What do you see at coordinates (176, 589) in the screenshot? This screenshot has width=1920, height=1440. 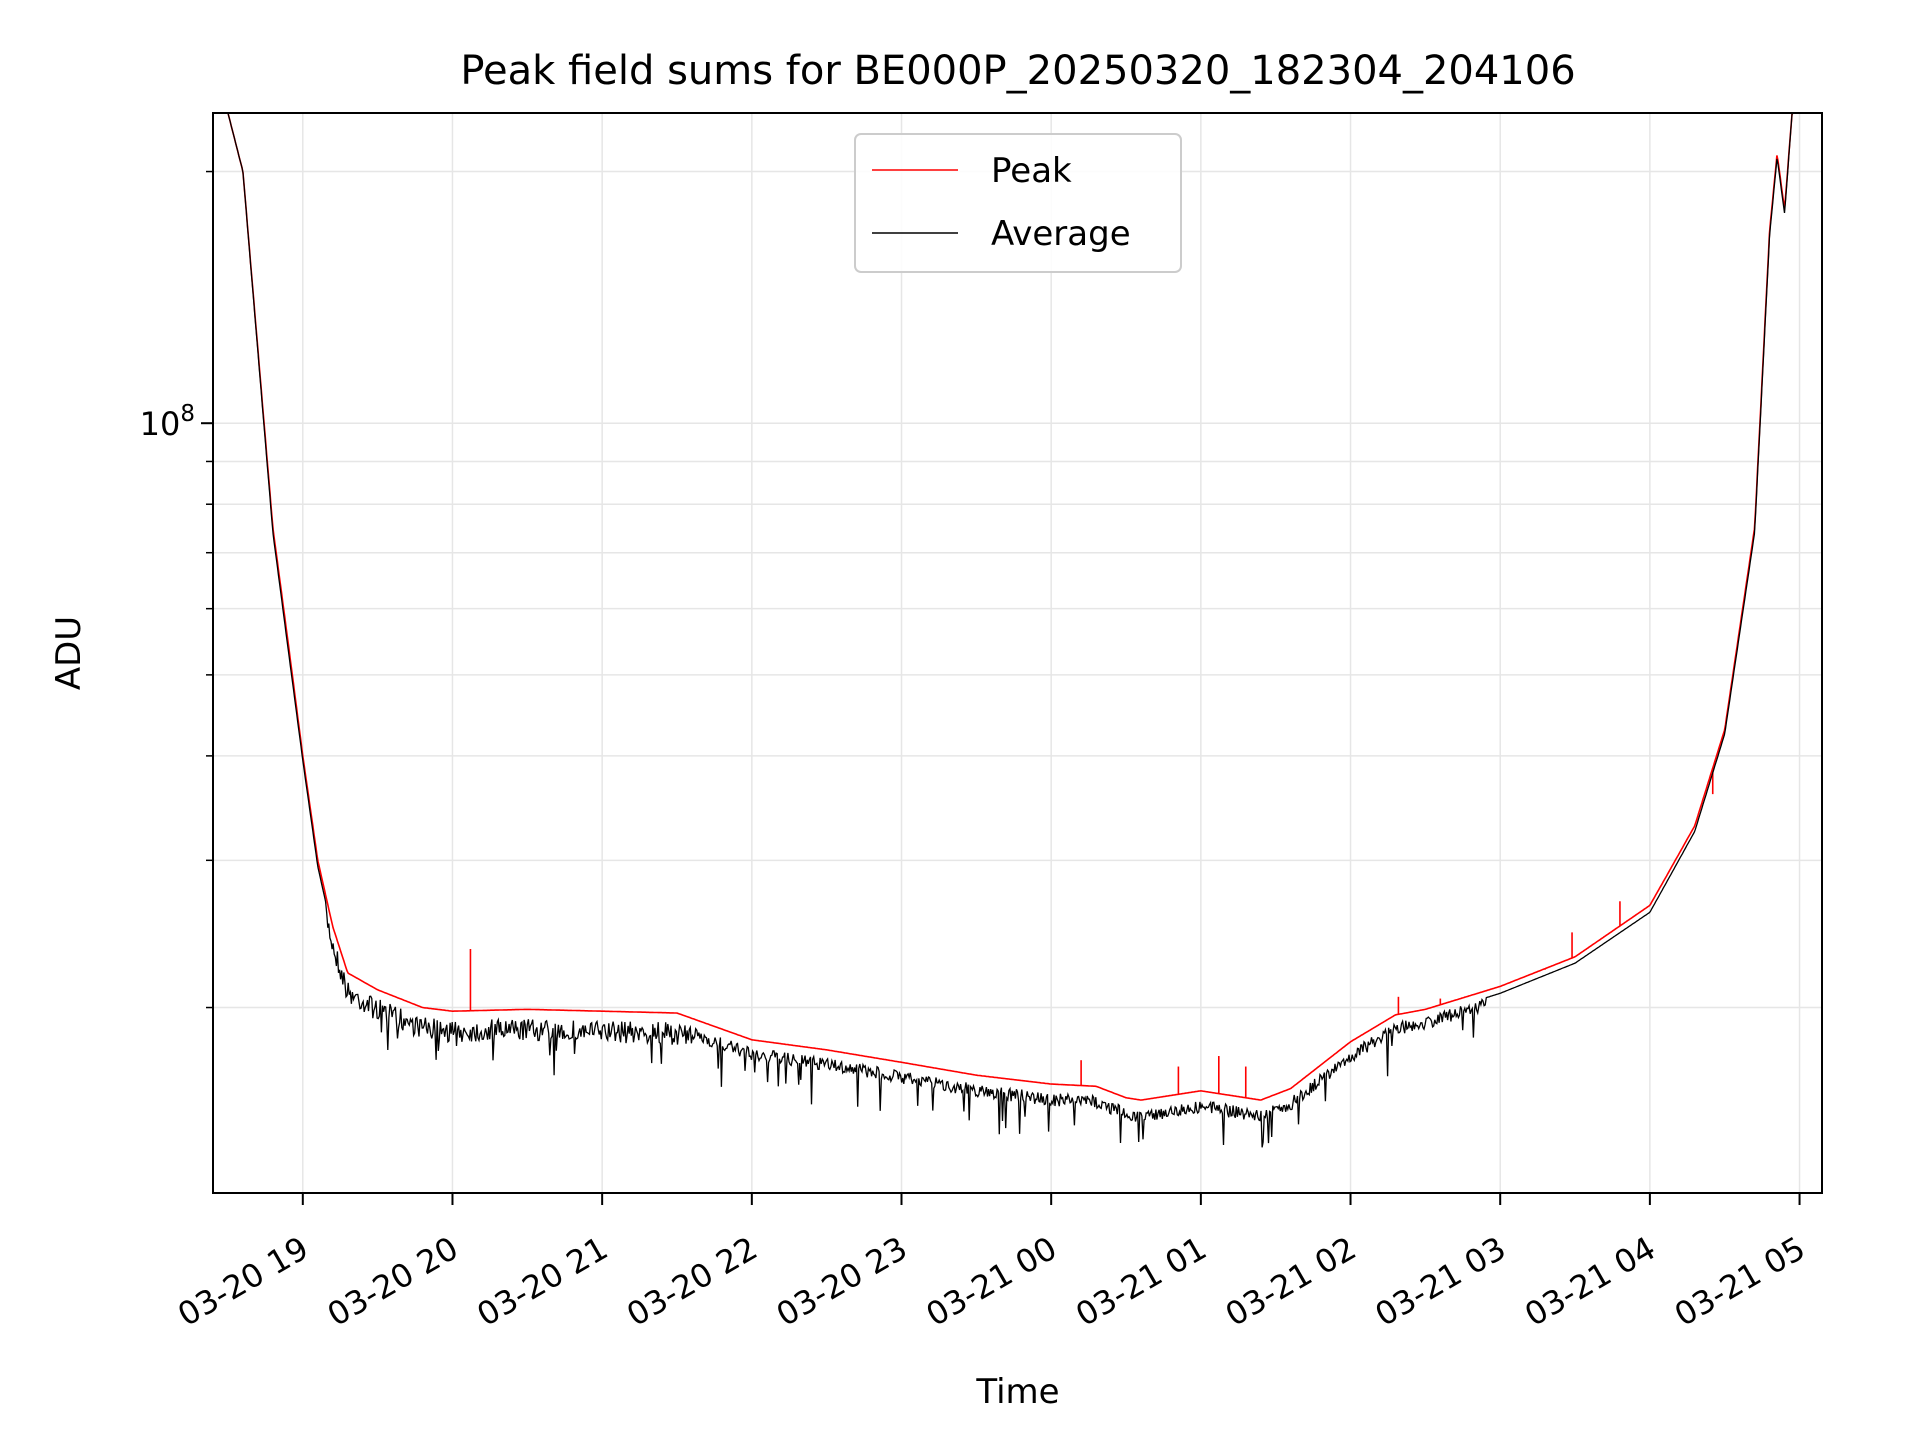 I see `y-axis: 108` at bounding box center [176, 589].